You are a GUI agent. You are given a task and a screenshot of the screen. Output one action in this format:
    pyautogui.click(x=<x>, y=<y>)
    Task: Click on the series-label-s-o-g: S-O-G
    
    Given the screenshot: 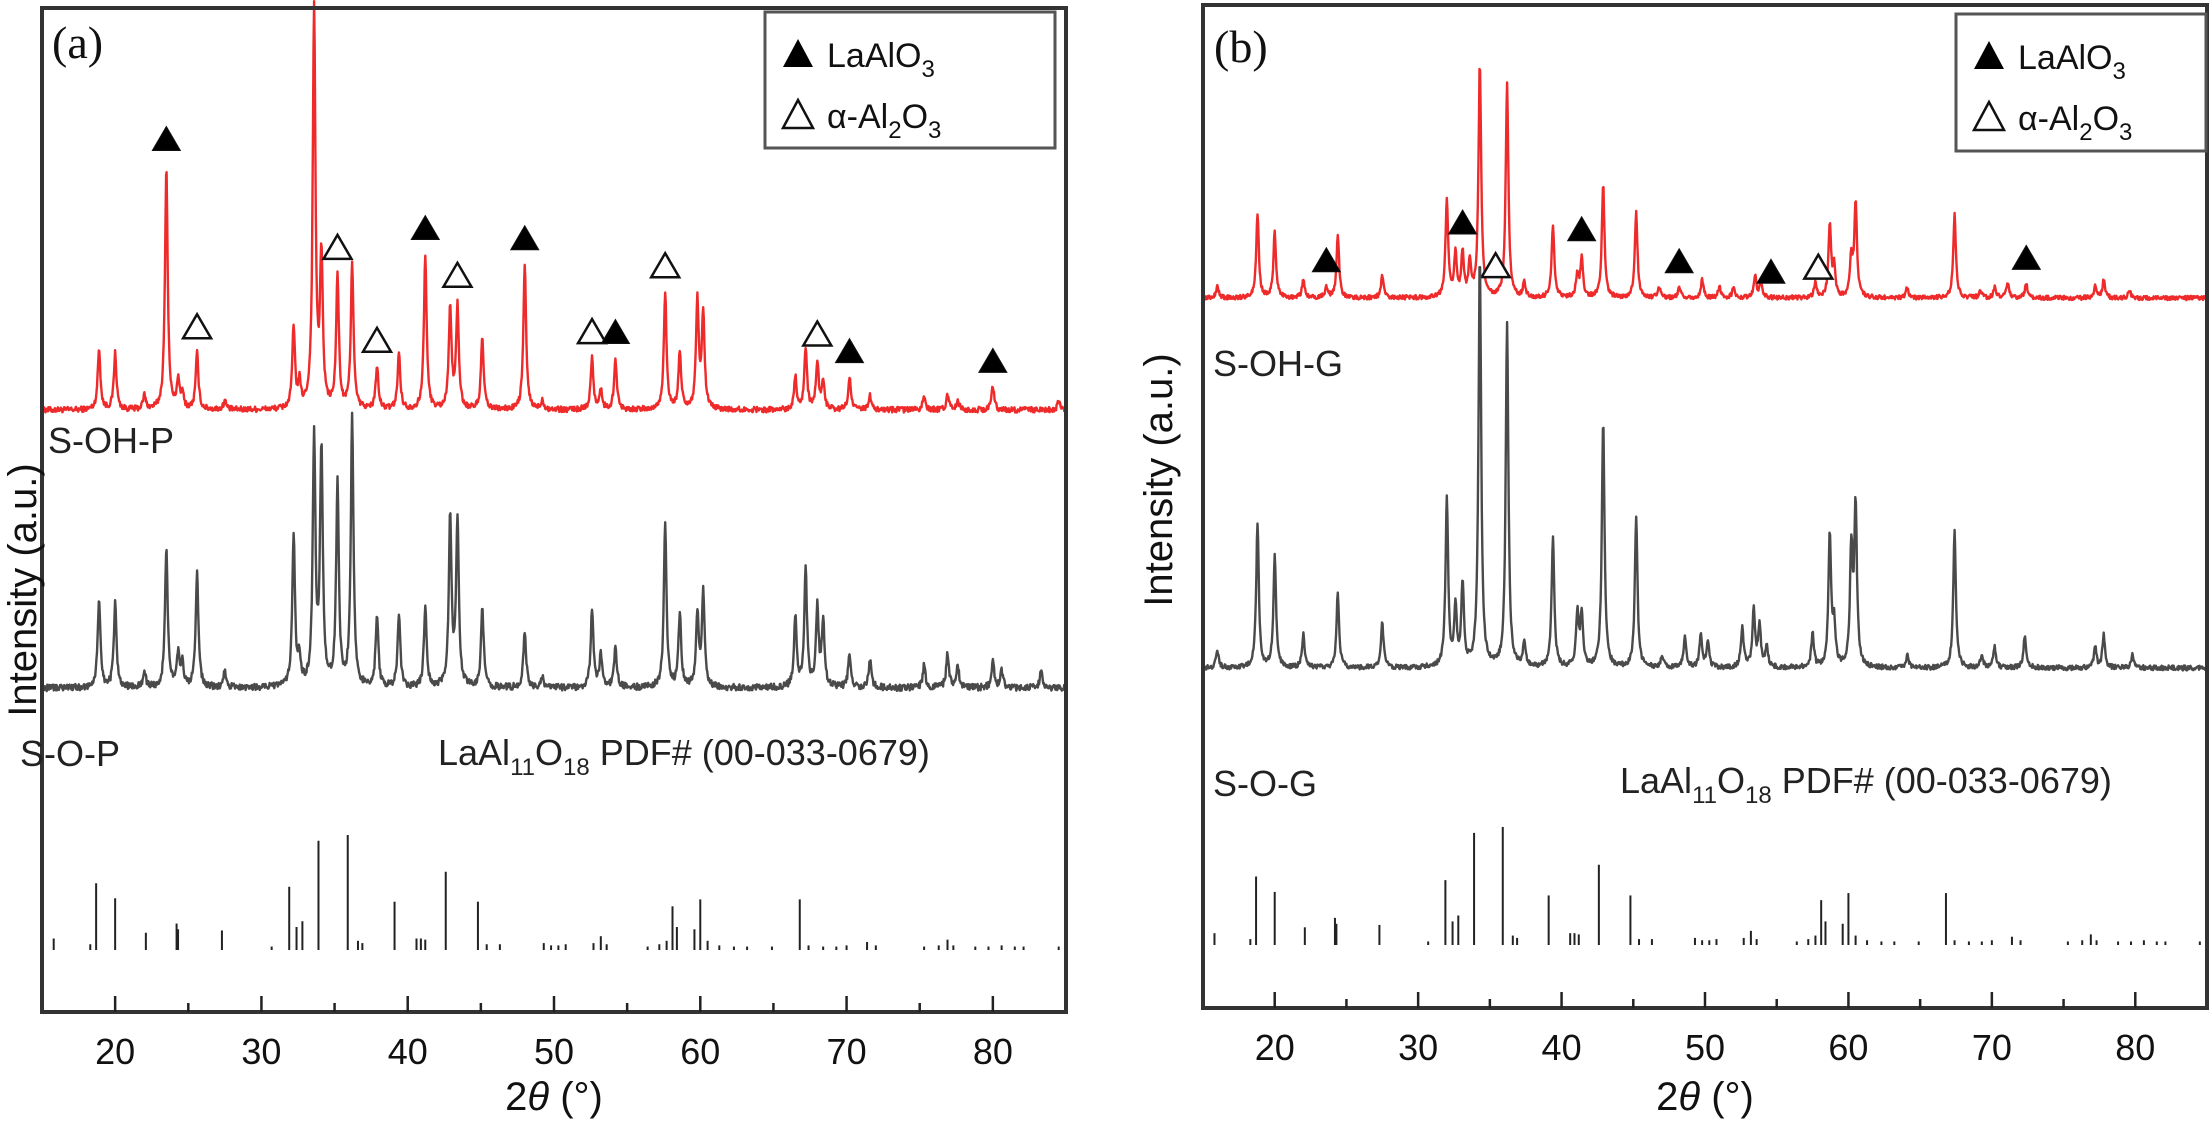 What is the action you would take?
    pyautogui.click(x=1265, y=783)
    